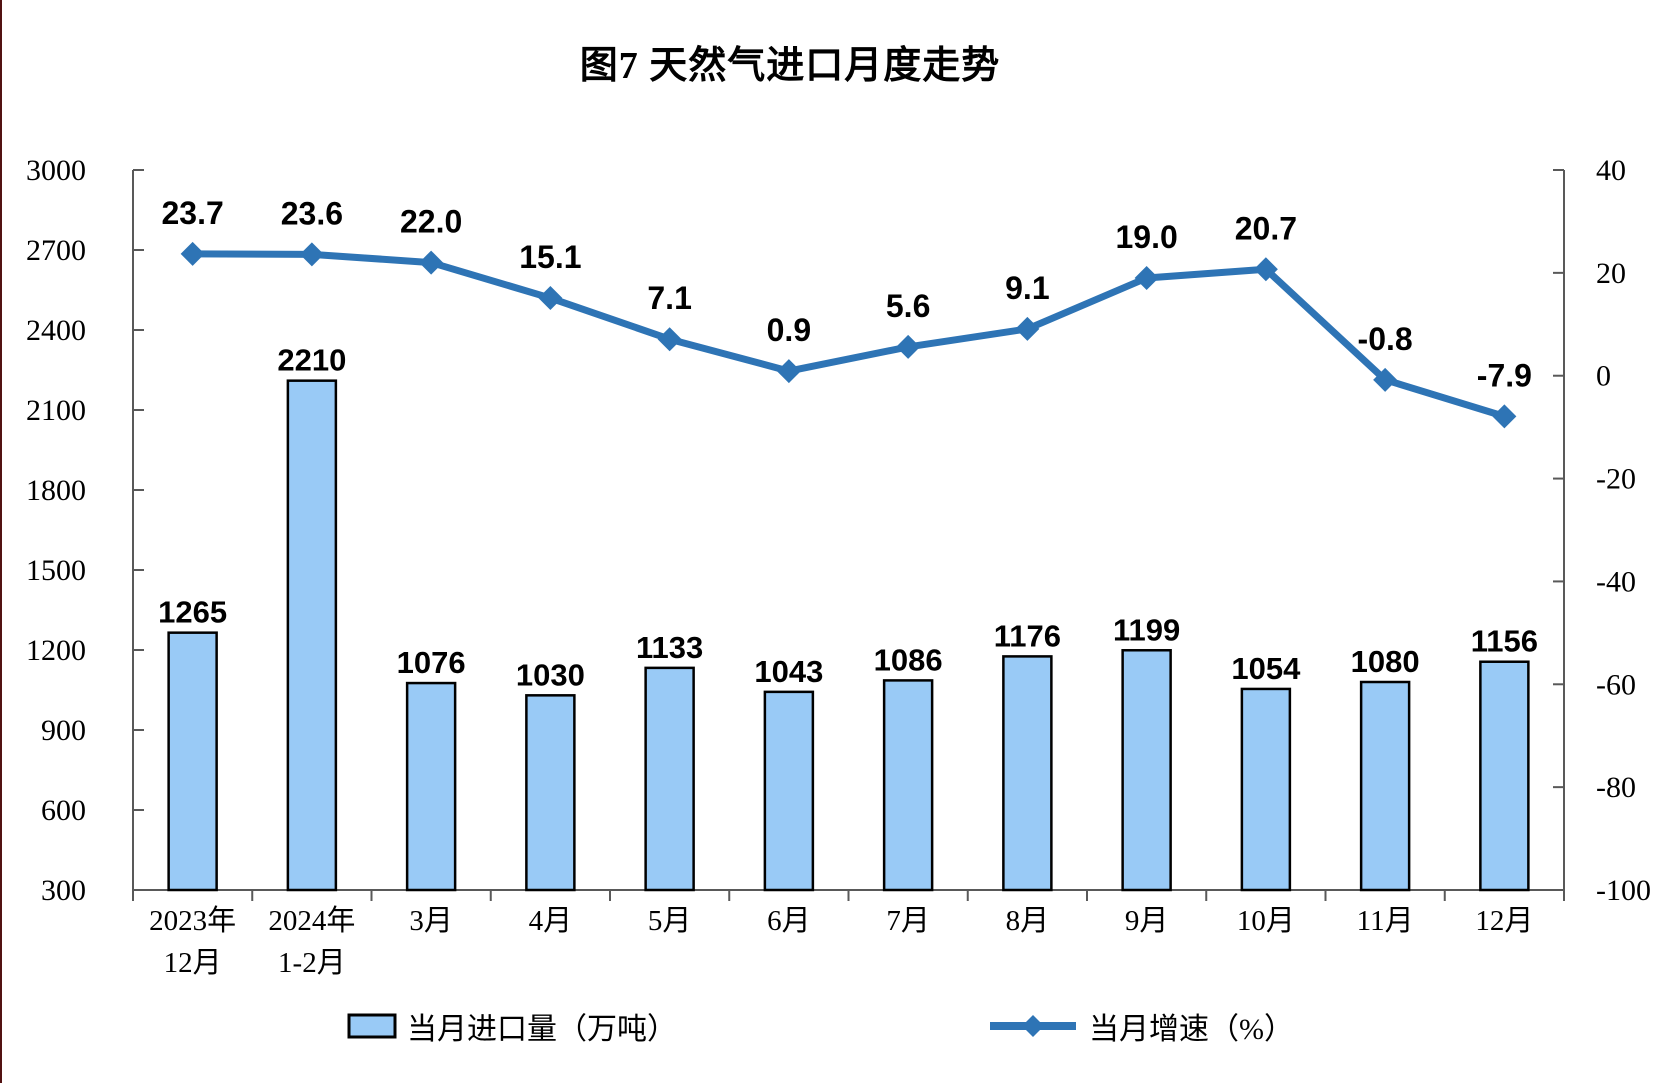 This screenshot has width=1680, height=1083. What do you see at coordinates (372, 1026) in the screenshot?
I see `bar-series-swatch-icon` at bounding box center [372, 1026].